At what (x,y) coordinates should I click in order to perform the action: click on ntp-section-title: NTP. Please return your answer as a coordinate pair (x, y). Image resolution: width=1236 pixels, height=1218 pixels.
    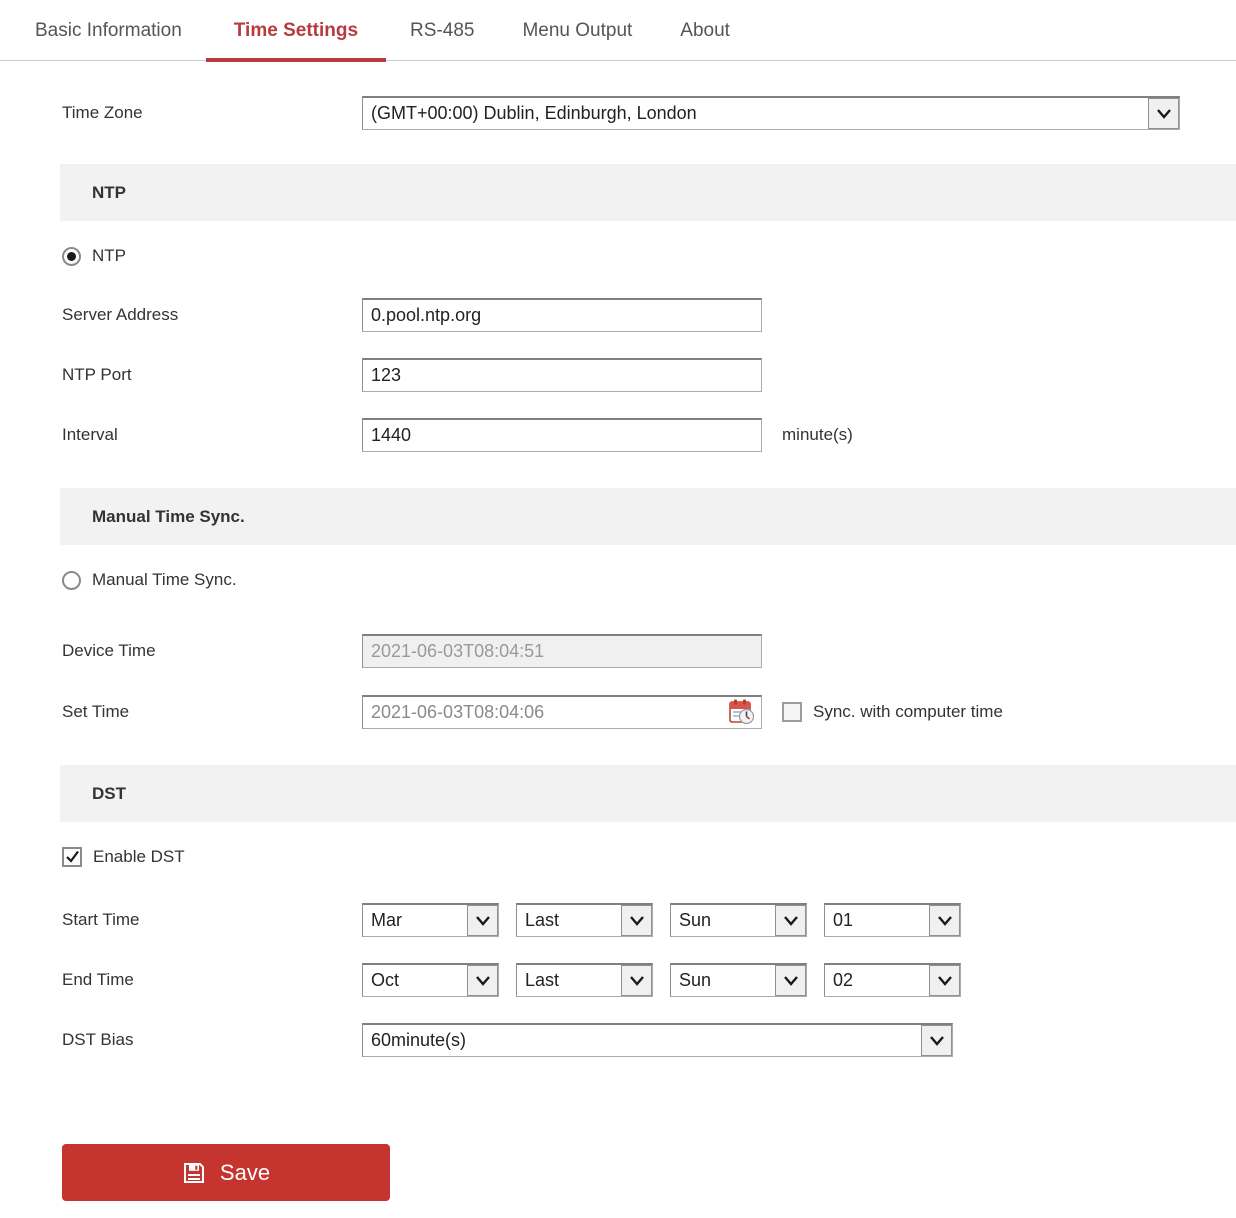
    Looking at the image, I should click on (109, 192).